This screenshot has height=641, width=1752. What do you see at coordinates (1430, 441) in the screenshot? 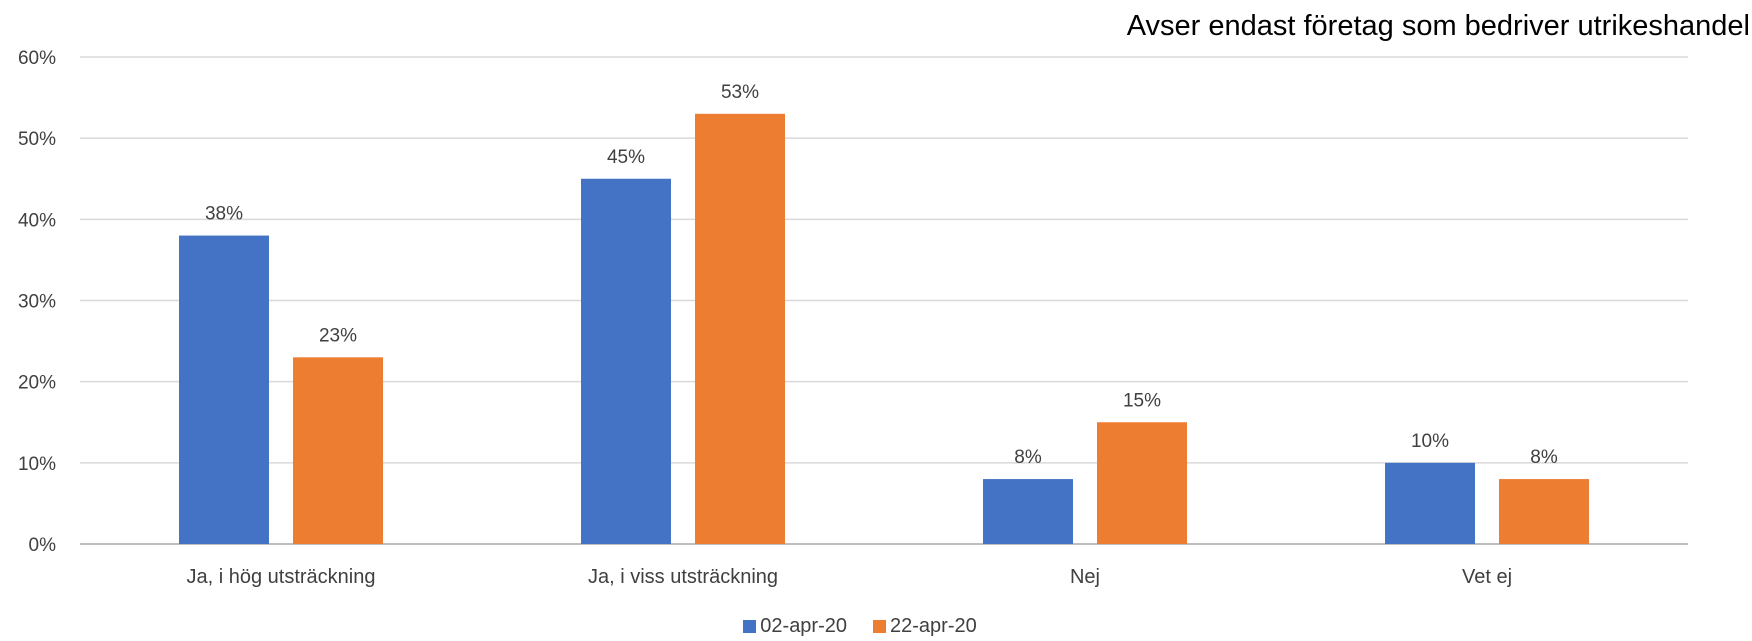
I see `data-label: 10%` at bounding box center [1430, 441].